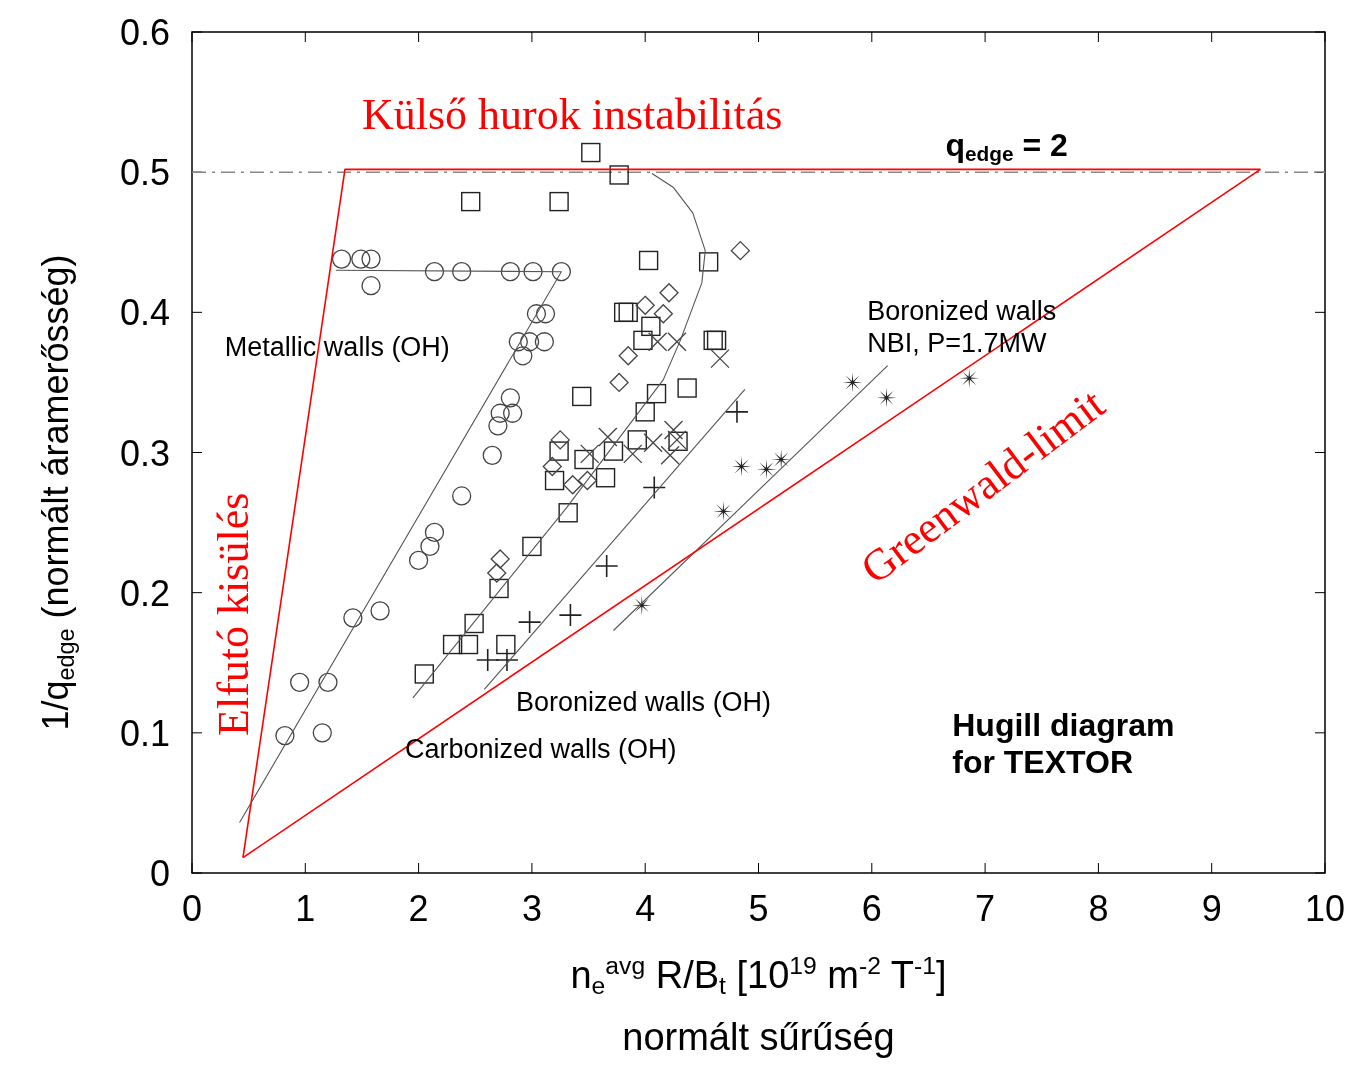 Image resolution: width=1355 pixels, height=1067 pixels. I want to click on x-tick-label: 8, so click(1098, 908).